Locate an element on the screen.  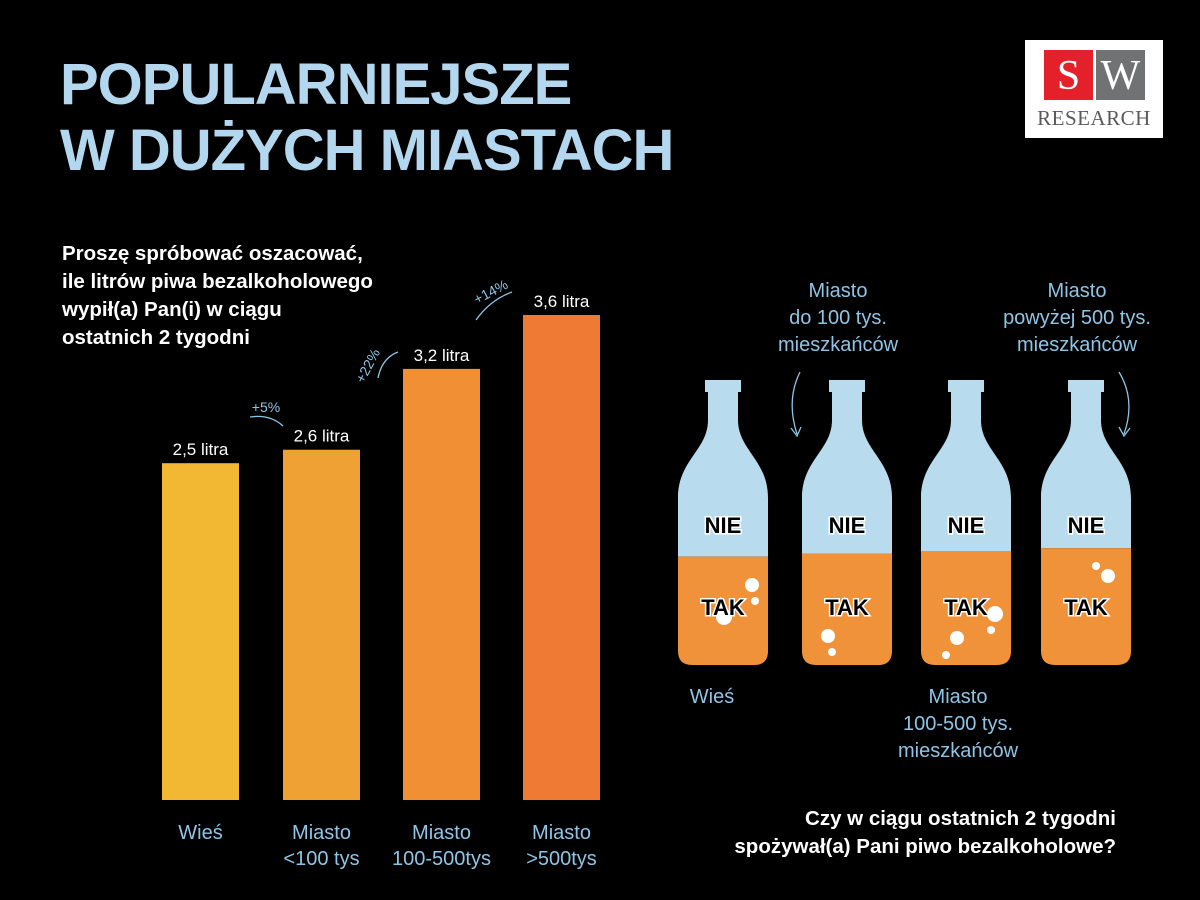
logo-w: W is located at coordinates (1120, 75).